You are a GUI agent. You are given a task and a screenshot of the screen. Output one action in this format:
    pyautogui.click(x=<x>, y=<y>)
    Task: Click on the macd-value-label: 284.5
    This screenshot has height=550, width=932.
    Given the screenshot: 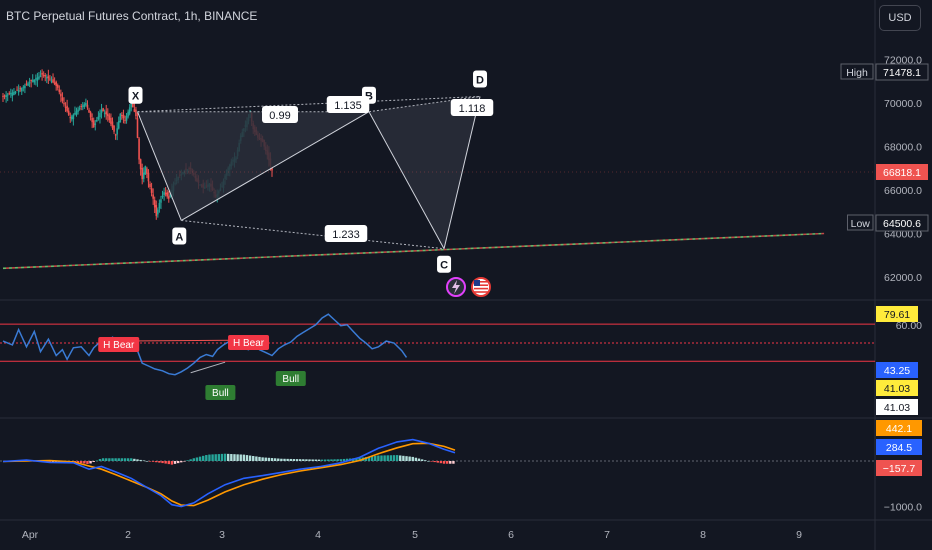 What is the action you would take?
    pyautogui.click(x=899, y=448)
    